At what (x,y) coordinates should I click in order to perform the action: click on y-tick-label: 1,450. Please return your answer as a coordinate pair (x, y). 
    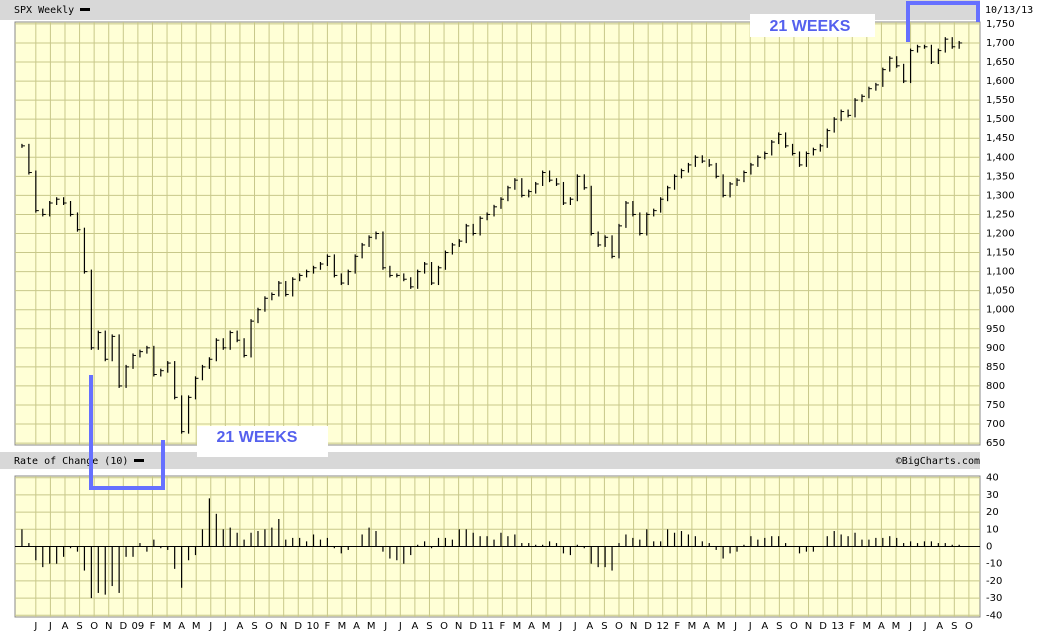
    Looking at the image, I should click on (1000, 138).